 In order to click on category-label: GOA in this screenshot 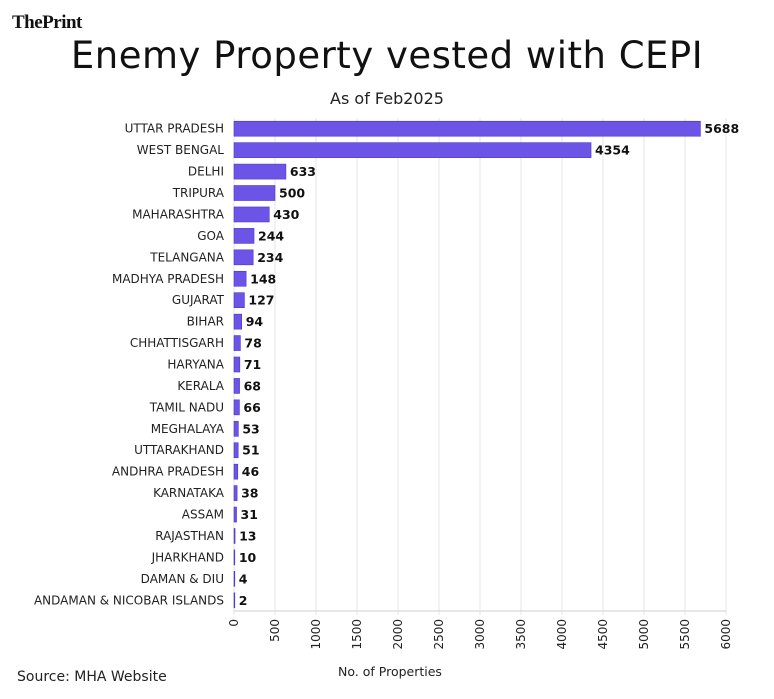, I will do `click(211, 236)`.